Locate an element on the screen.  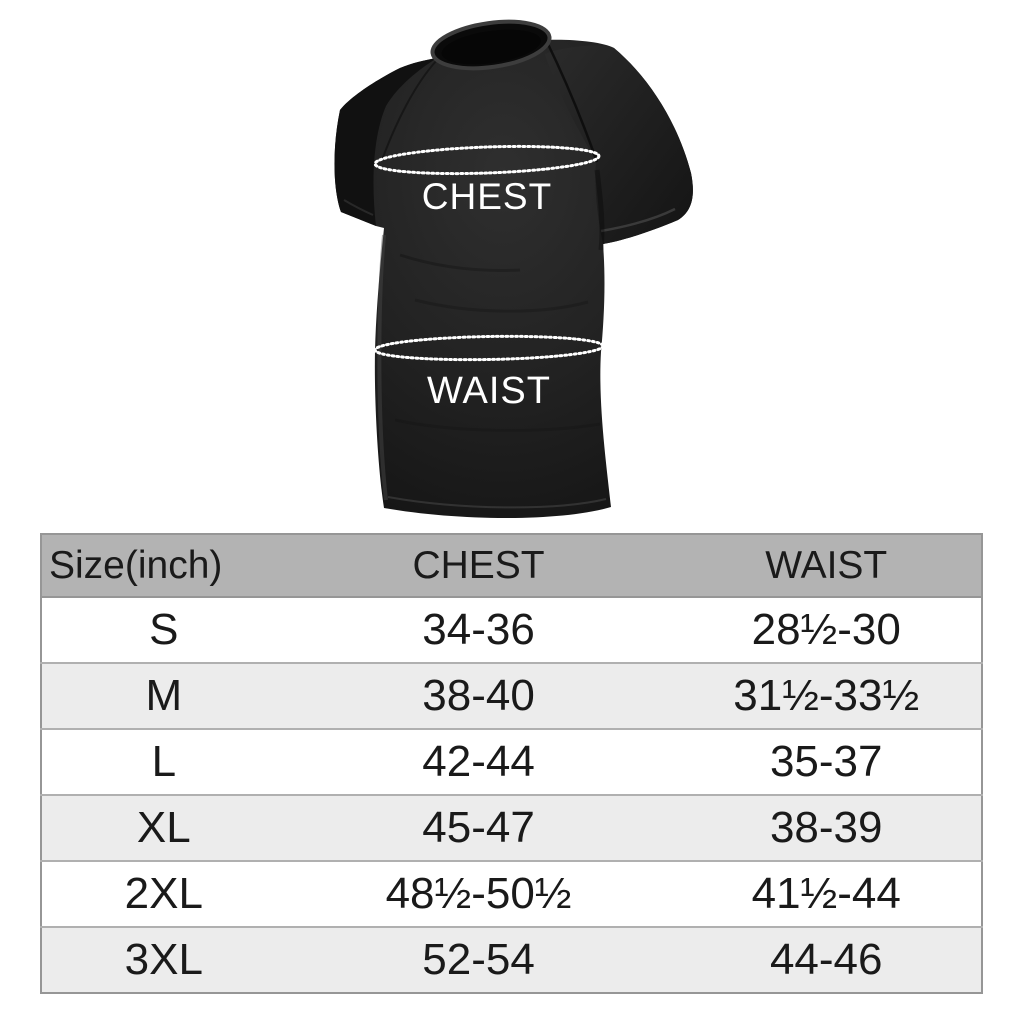
waist-cell: 44-46 is located at coordinates (826, 959).